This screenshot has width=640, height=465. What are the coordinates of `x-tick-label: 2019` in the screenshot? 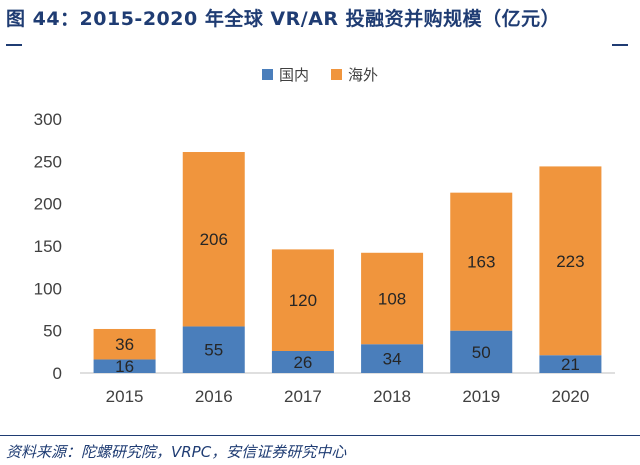 It's located at (481, 396).